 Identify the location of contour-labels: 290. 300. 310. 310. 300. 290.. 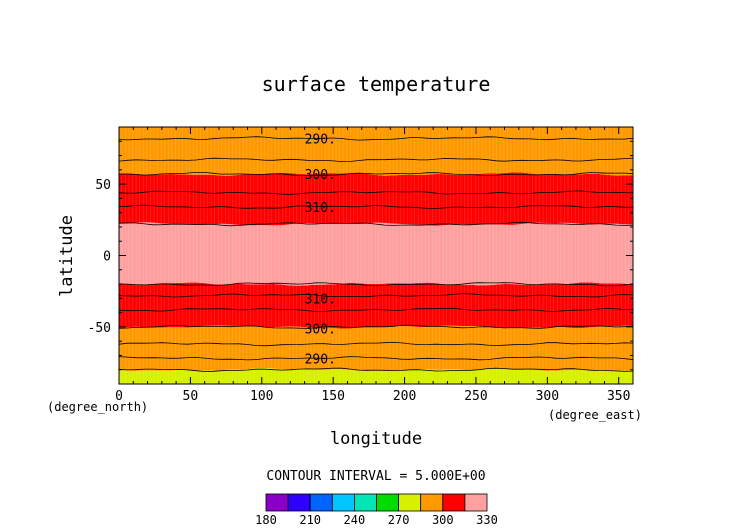
(320, 249).